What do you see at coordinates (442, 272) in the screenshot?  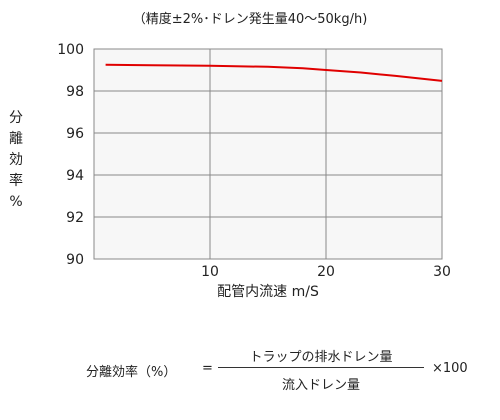 I see `x-tick-label: 30` at bounding box center [442, 272].